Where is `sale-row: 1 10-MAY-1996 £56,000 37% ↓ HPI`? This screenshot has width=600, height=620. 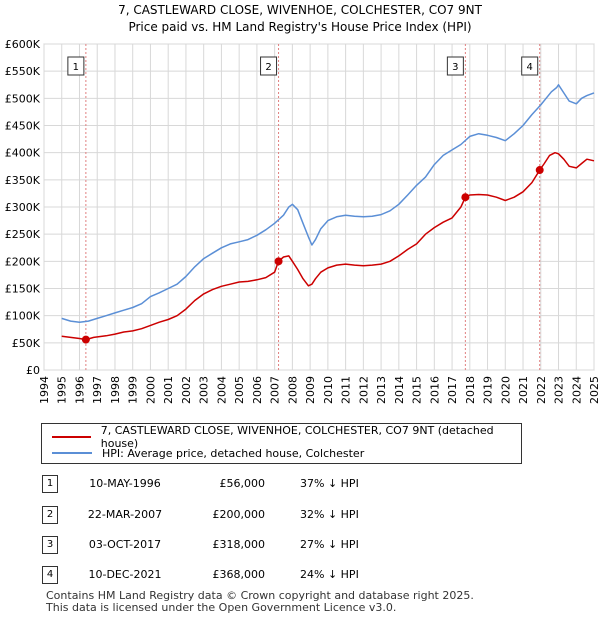
sale-row: 1 10-MAY-1996 £56,000 37% ↓ HPI is located at coordinates (300, 485).